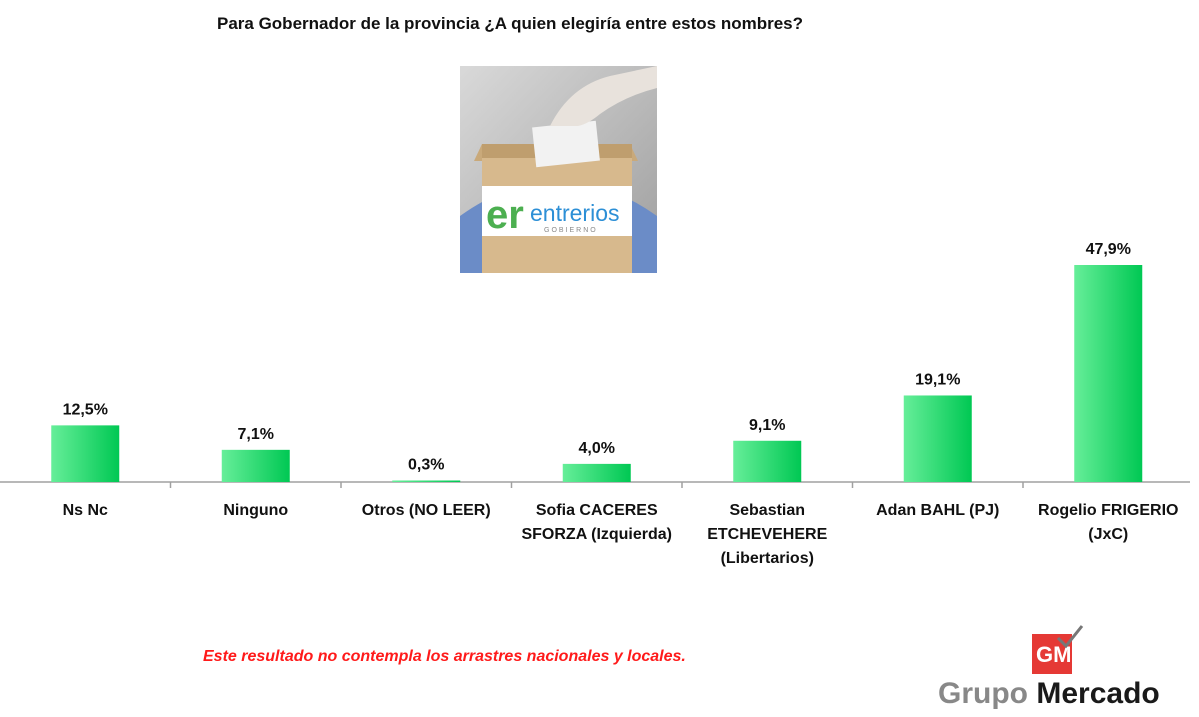 The width and height of the screenshot is (1199, 717). I want to click on category-label: ETCHEVEHERE, so click(767, 534).